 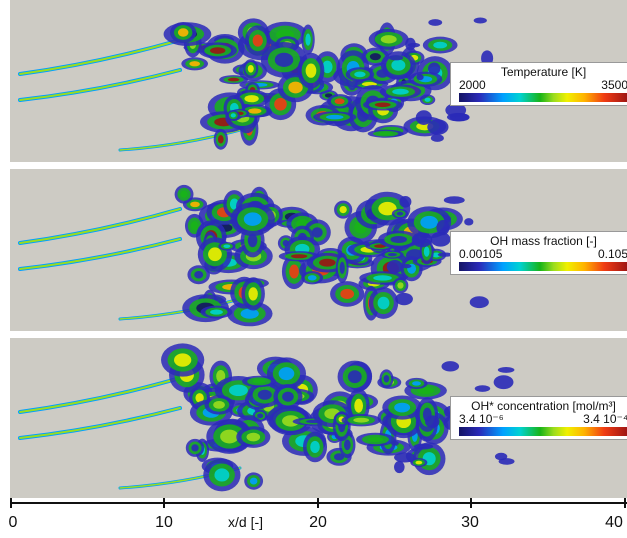 I want to click on legend-min: 0.00105, so click(x=481, y=254).